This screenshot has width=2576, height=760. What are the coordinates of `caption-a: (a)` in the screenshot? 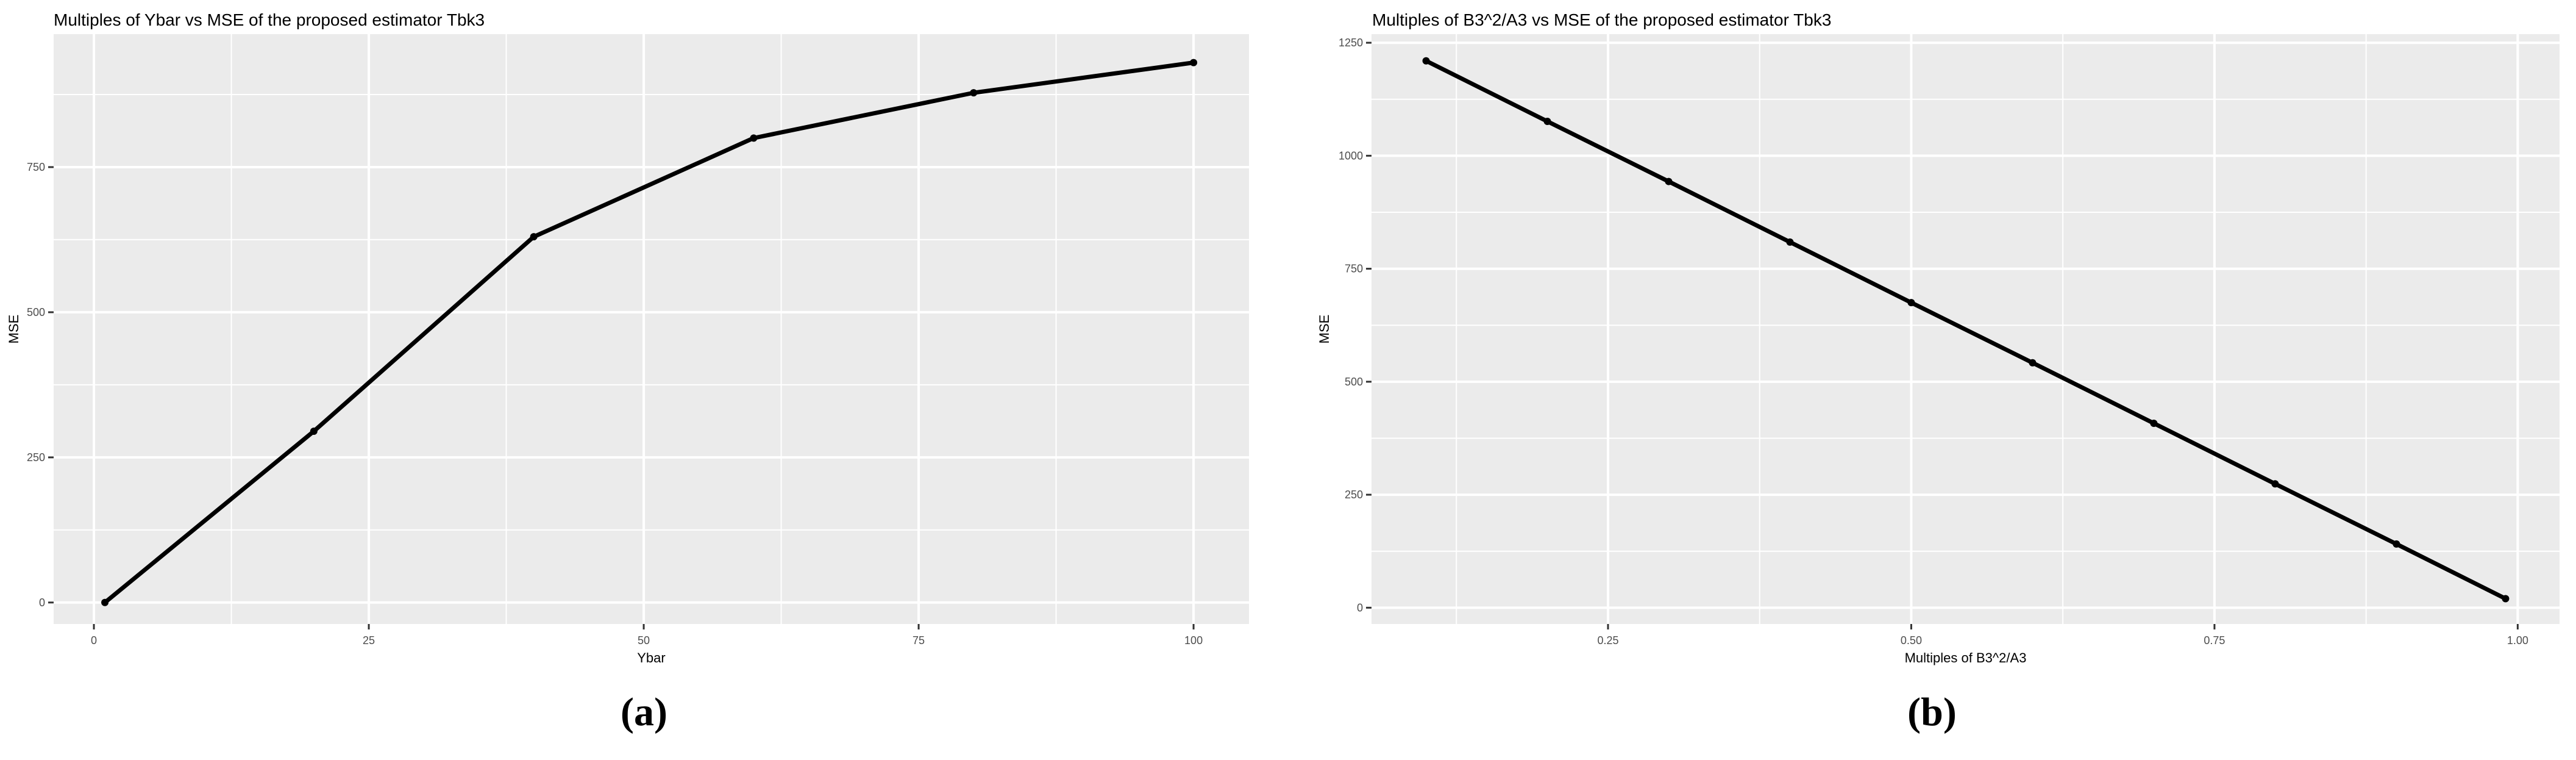 It's located at (644, 712).